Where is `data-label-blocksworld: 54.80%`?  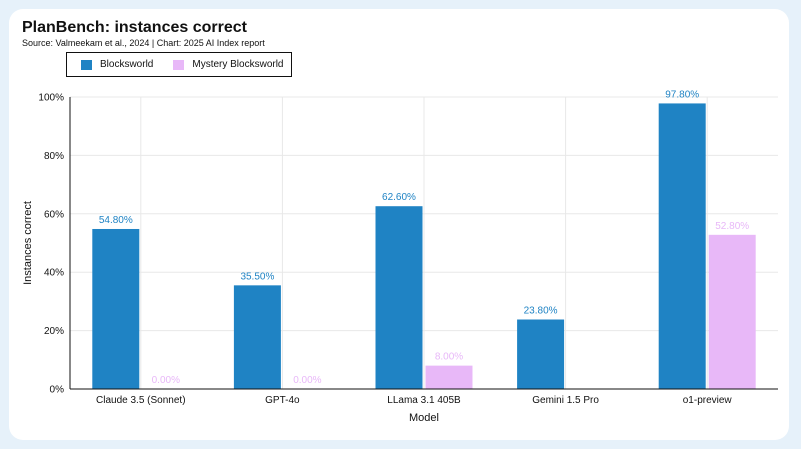
data-label-blocksworld: 54.80% is located at coordinates (116, 220).